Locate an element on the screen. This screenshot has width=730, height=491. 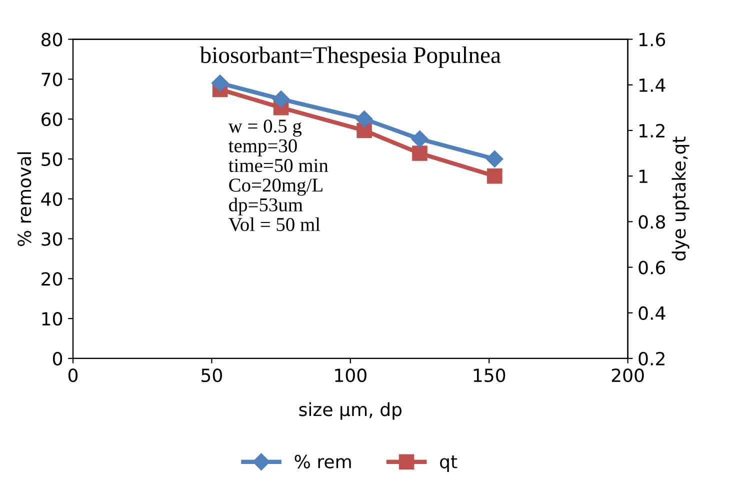
y2-tick-label: 1 is located at coordinates (644, 176).